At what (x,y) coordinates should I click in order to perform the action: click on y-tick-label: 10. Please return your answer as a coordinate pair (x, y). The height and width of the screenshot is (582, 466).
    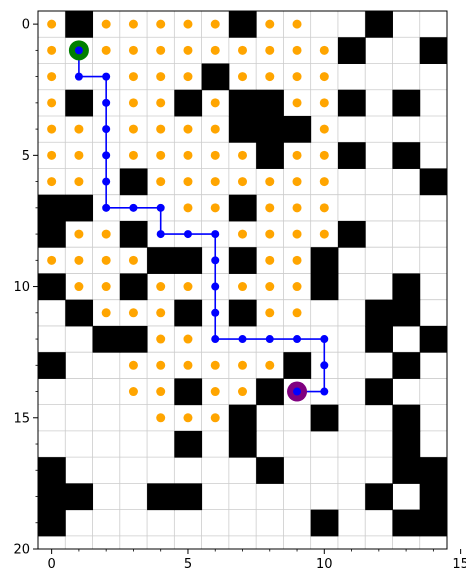
    Looking at the image, I should click on (21, 287).